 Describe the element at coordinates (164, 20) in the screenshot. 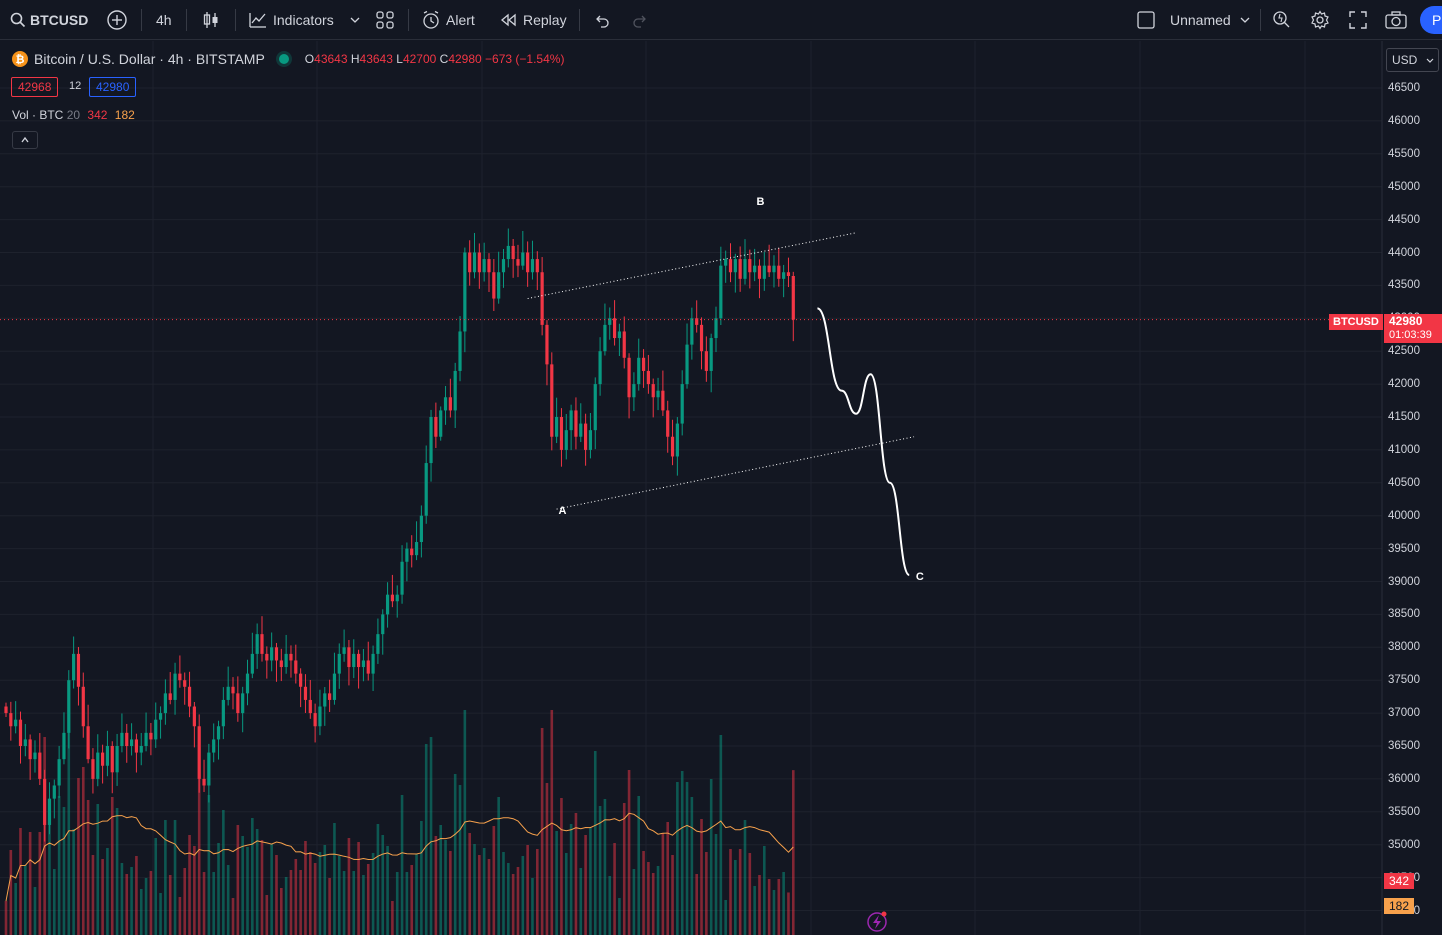

I see `interval-button: 4h` at that location.